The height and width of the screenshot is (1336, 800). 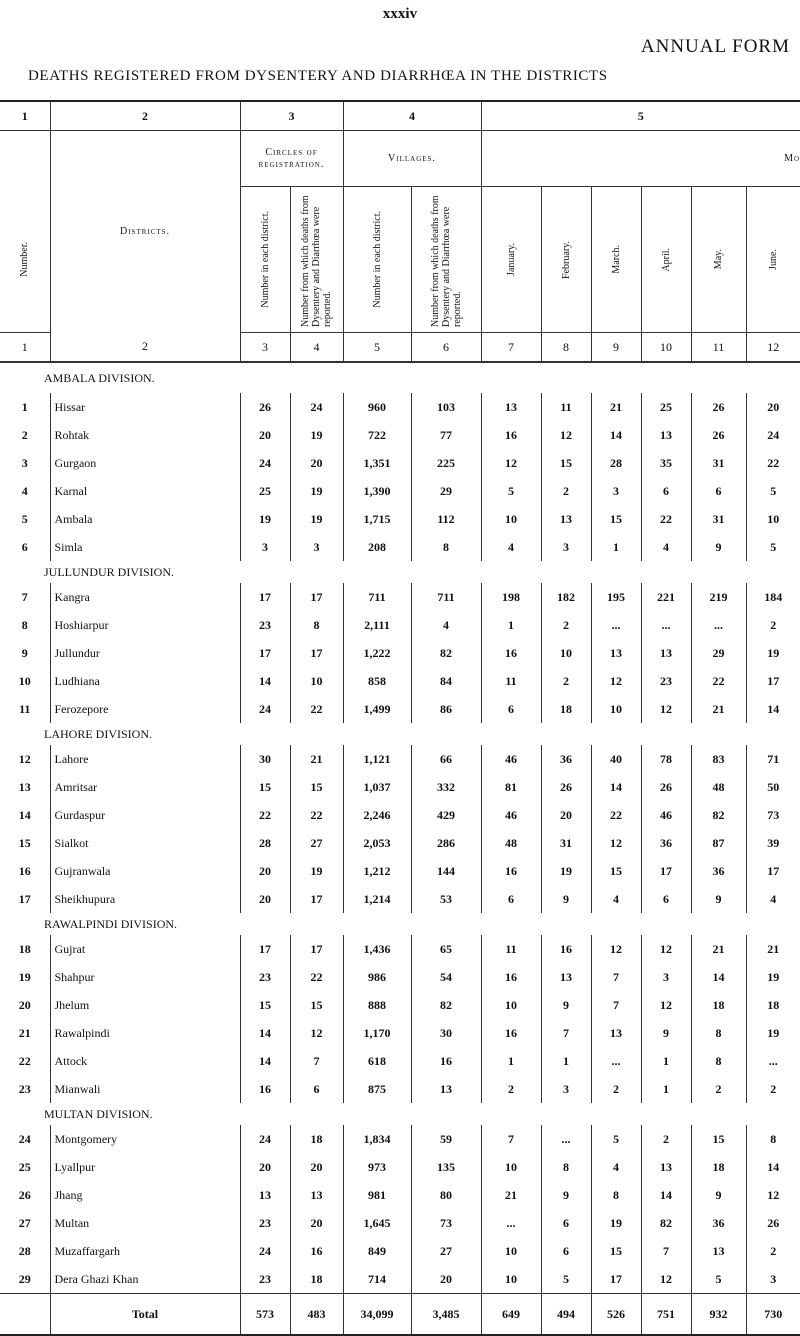 What do you see at coordinates (24, 1088) in the screenshot?
I see `row-number: 23` at bounding box center [24, 1088].